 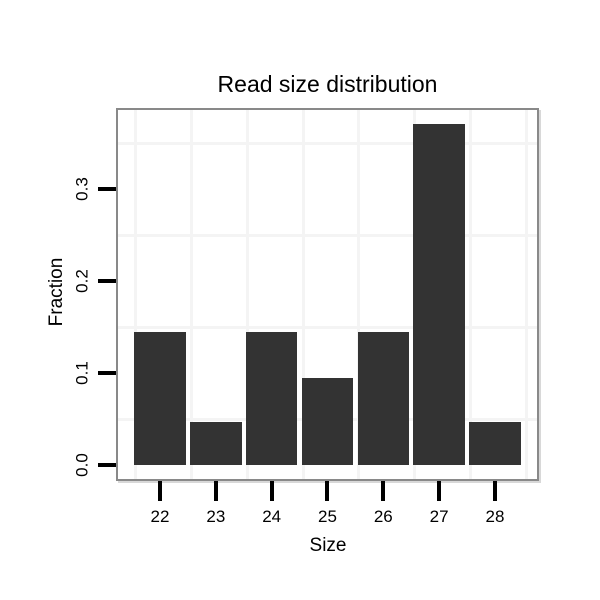 What do you see at coordinates (56, 292) in the screenshot?
I see `y-axis-title: Fraction` at bounding box center [56, 292].